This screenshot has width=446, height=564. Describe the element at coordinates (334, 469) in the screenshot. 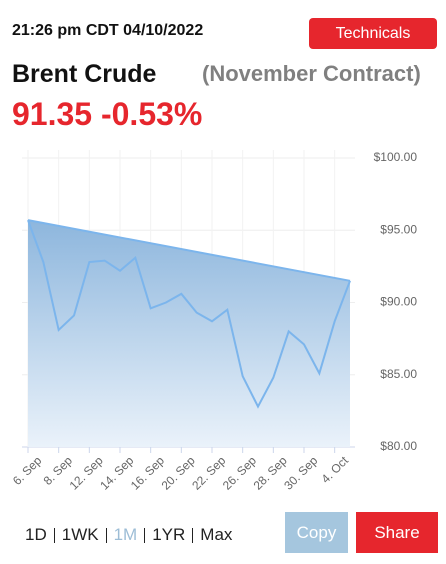

I see `x-tick-label: 4. Oct` at that location.